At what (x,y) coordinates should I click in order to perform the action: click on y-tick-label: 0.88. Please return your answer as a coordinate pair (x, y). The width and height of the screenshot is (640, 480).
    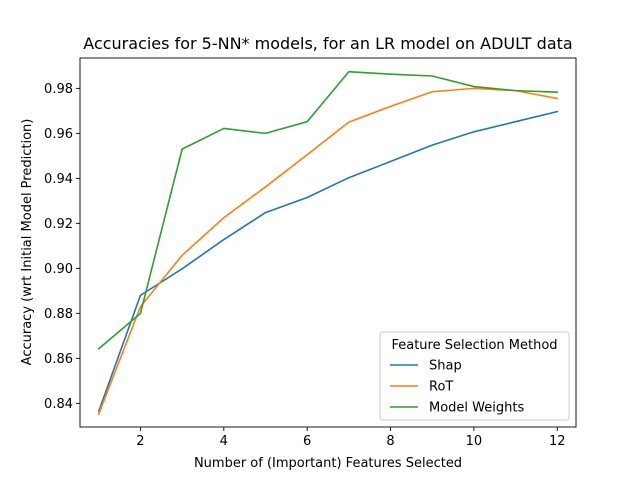
    Looking at the image, I should click on (58, 314).